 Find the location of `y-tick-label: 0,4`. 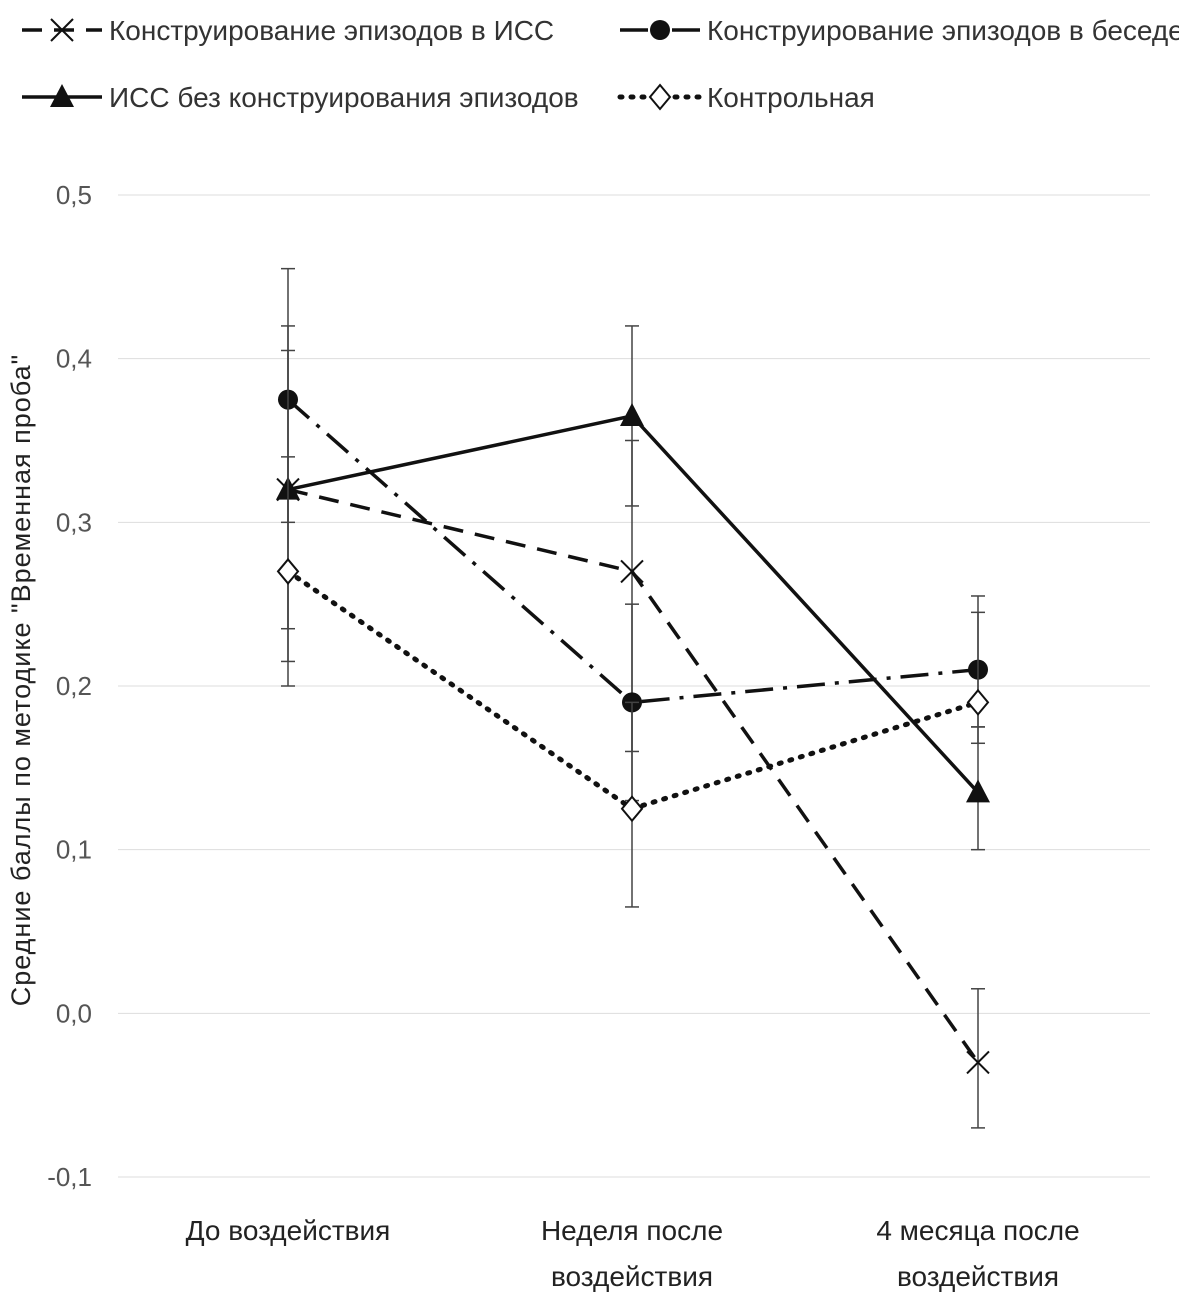

y-tick-label: 0,4 is located at coordinates (74, 359).